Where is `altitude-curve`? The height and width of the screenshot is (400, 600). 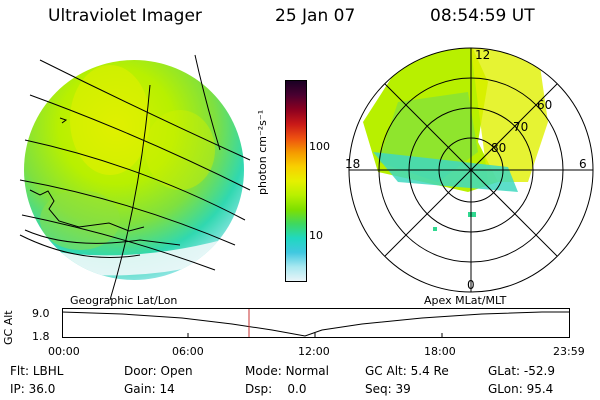
altitude-curve is located at coordinates (315, 324).